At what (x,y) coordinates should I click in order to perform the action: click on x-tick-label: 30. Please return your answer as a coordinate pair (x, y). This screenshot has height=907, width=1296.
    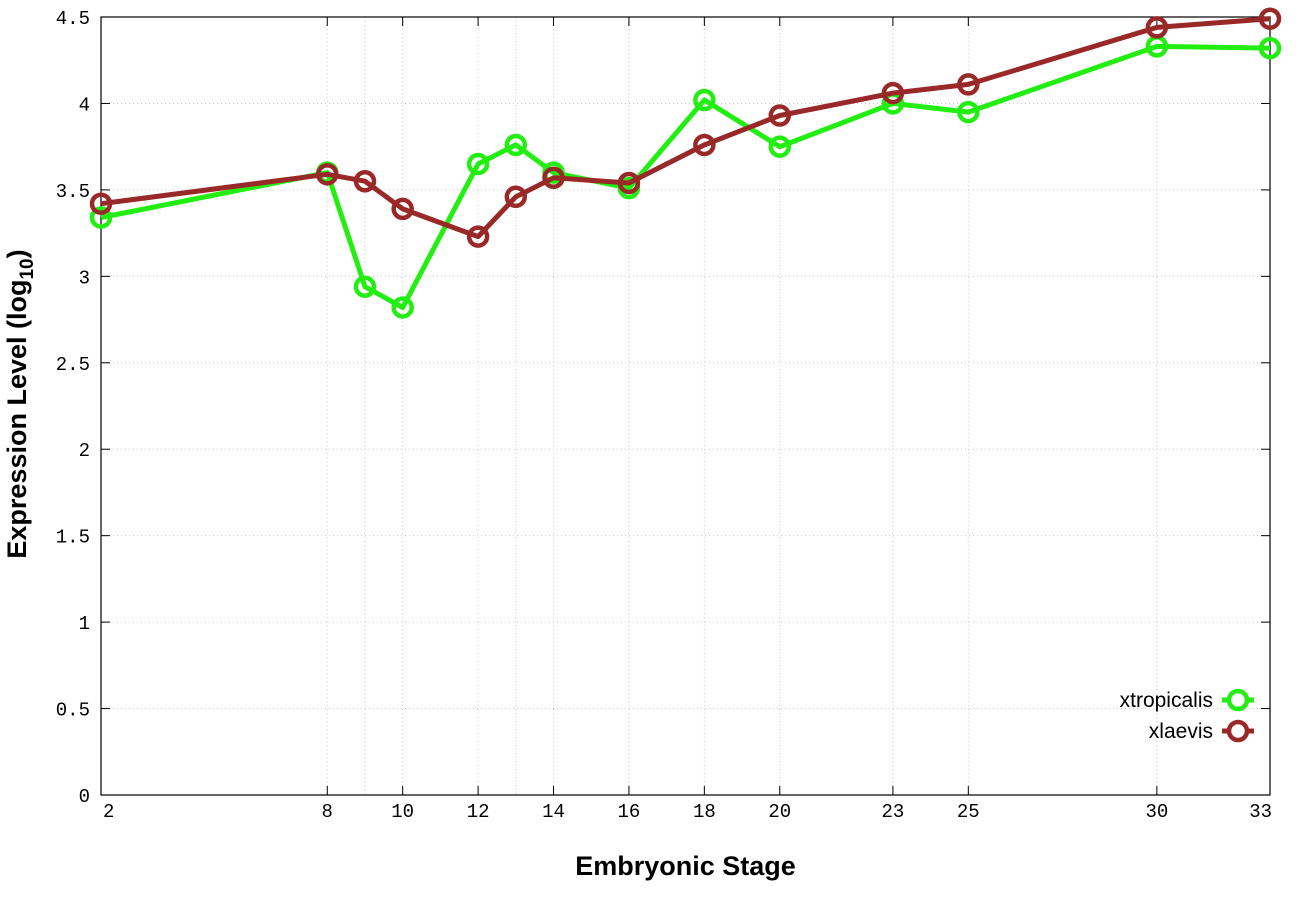
    Looking at the image, I should click on (1156, 812).